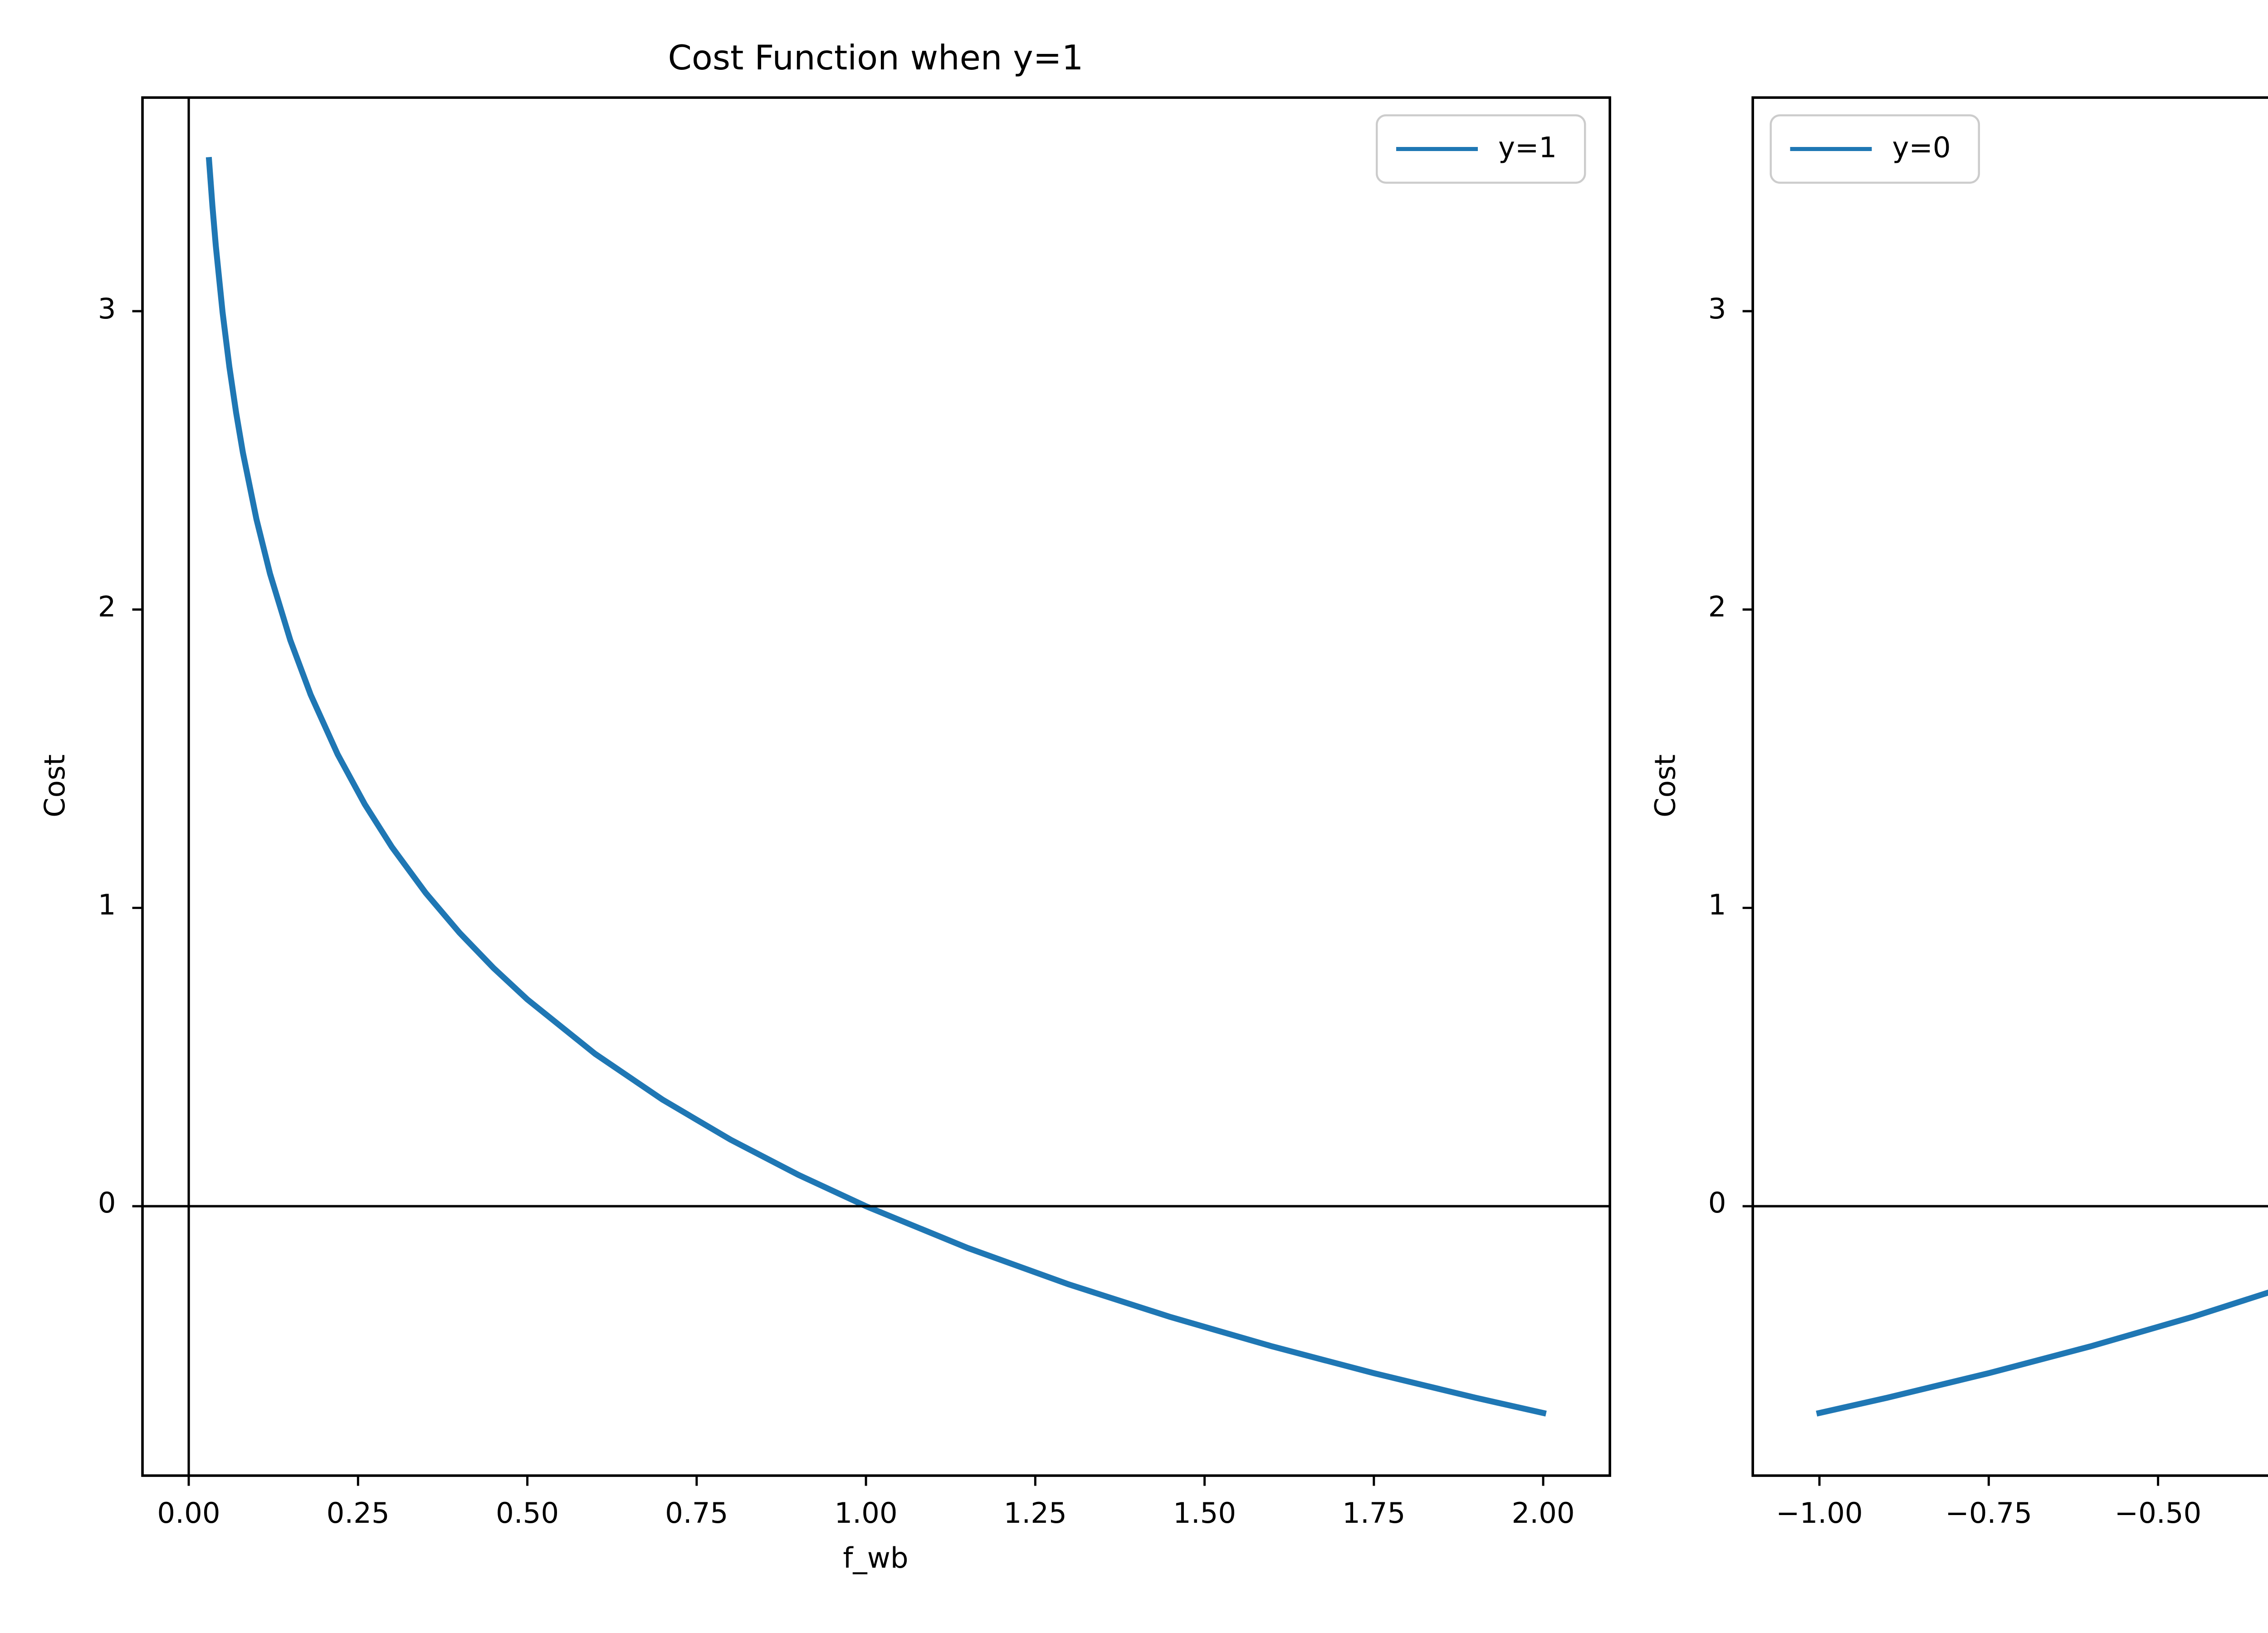 The image size is (2268, 1633). What do you see at coordinates (527, 1514) in the screenshot?
I see `x-tick-label: 0.50` at bounding box center [527, 1514].